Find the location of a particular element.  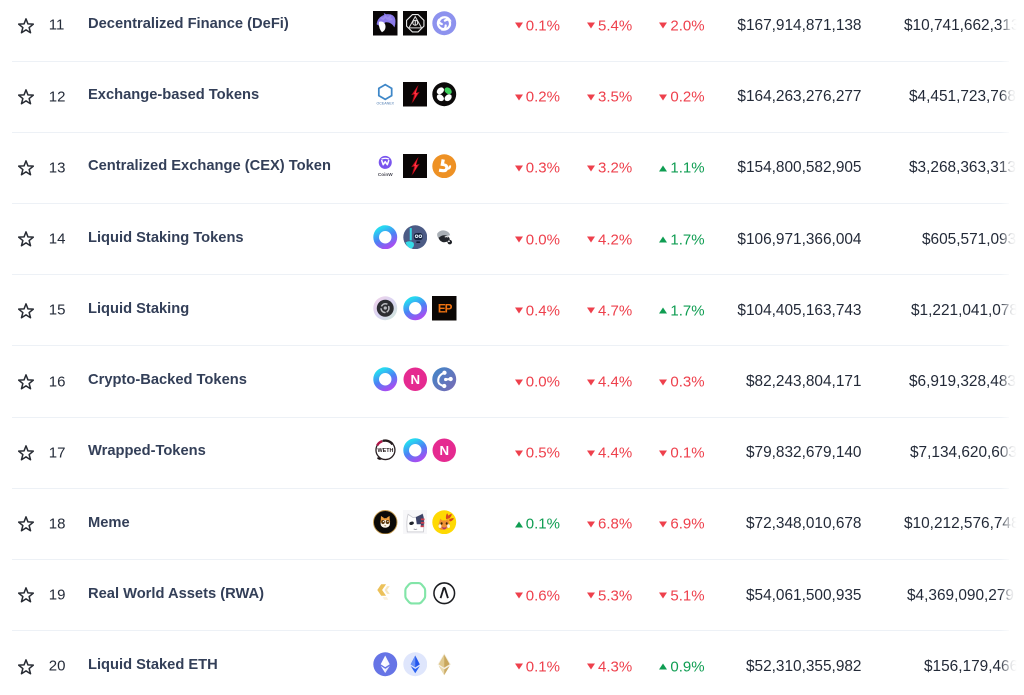

svg-text: EP is located at coordinates (445, 309).